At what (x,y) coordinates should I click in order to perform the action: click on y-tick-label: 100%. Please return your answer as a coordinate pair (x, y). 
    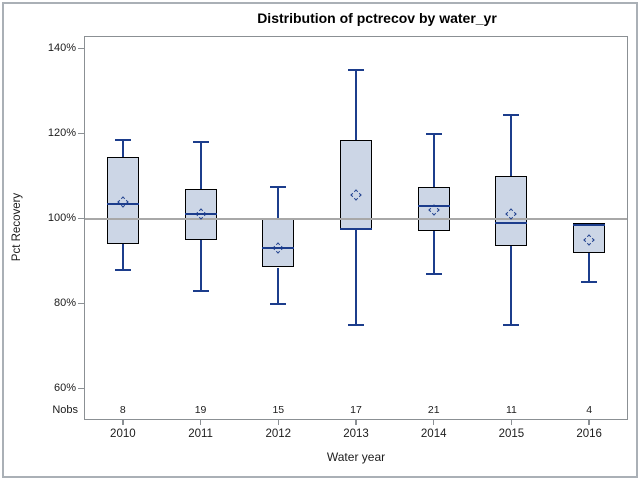
    Looking at the image, I should click on (61, 218).